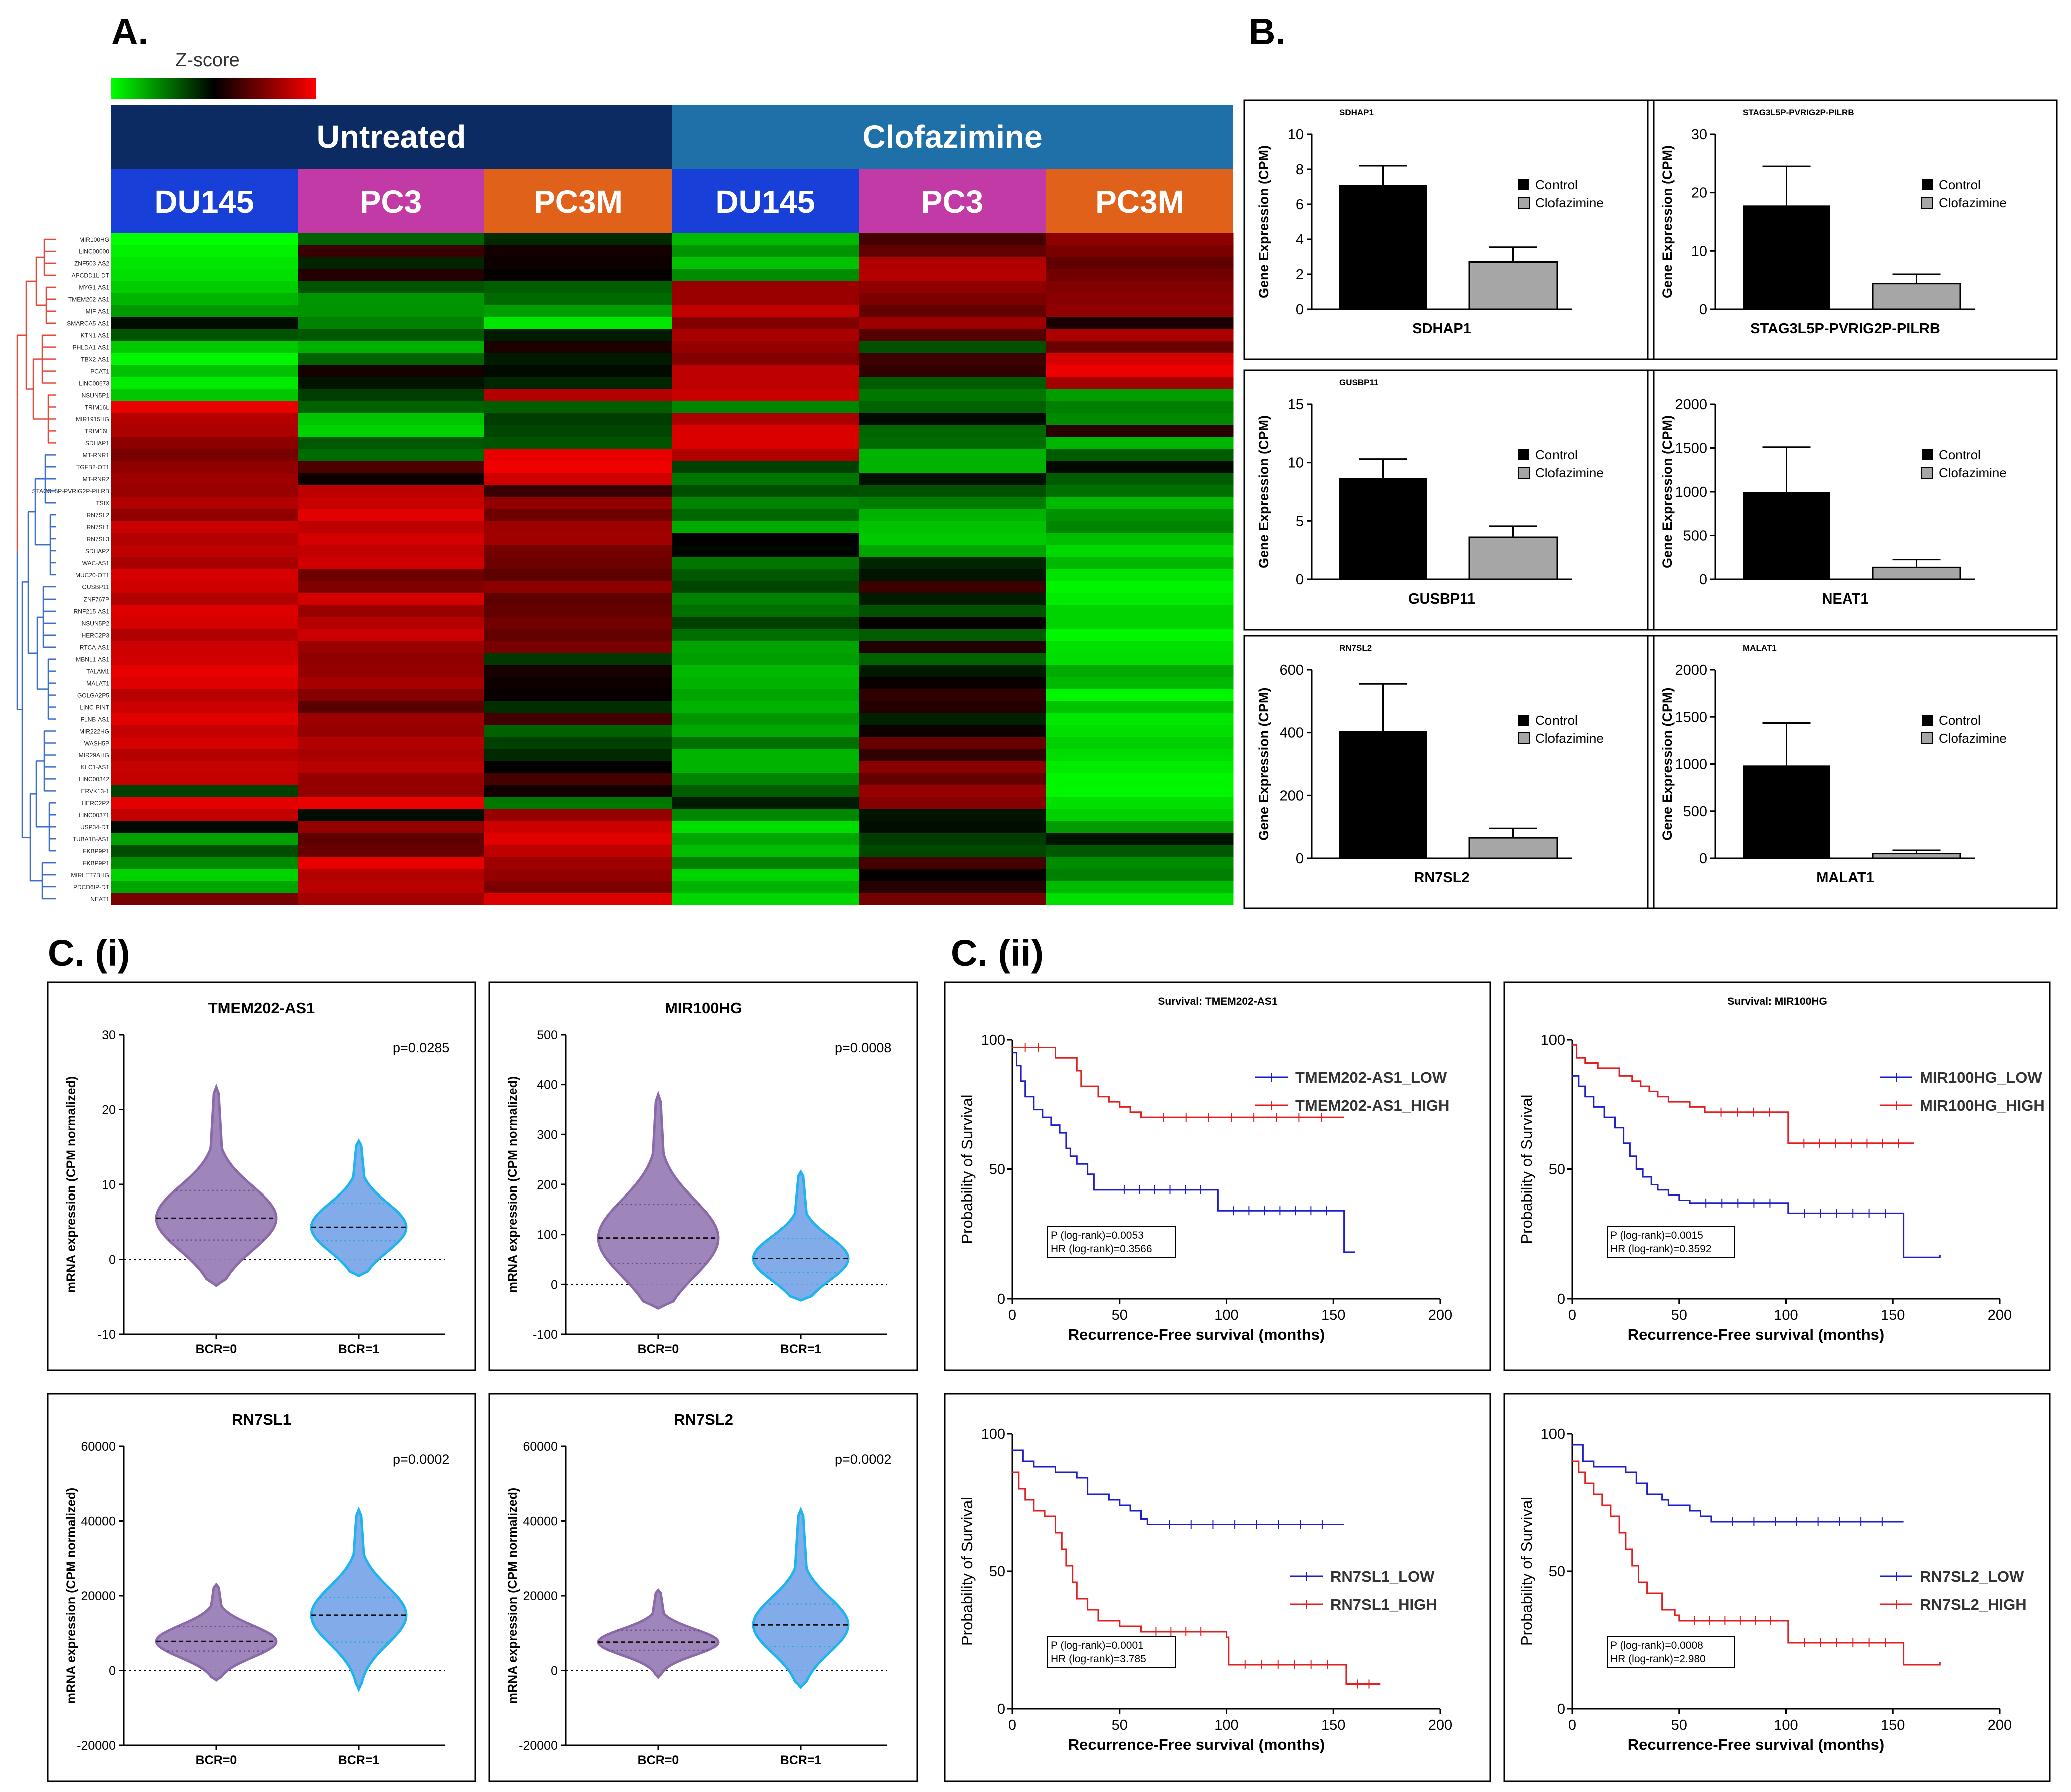  What do you see at coordinates (1667, 221) in the screenshot?
I see `y-axis-label: Gene Expression (CPM)` at bounding box center [1667, 221].